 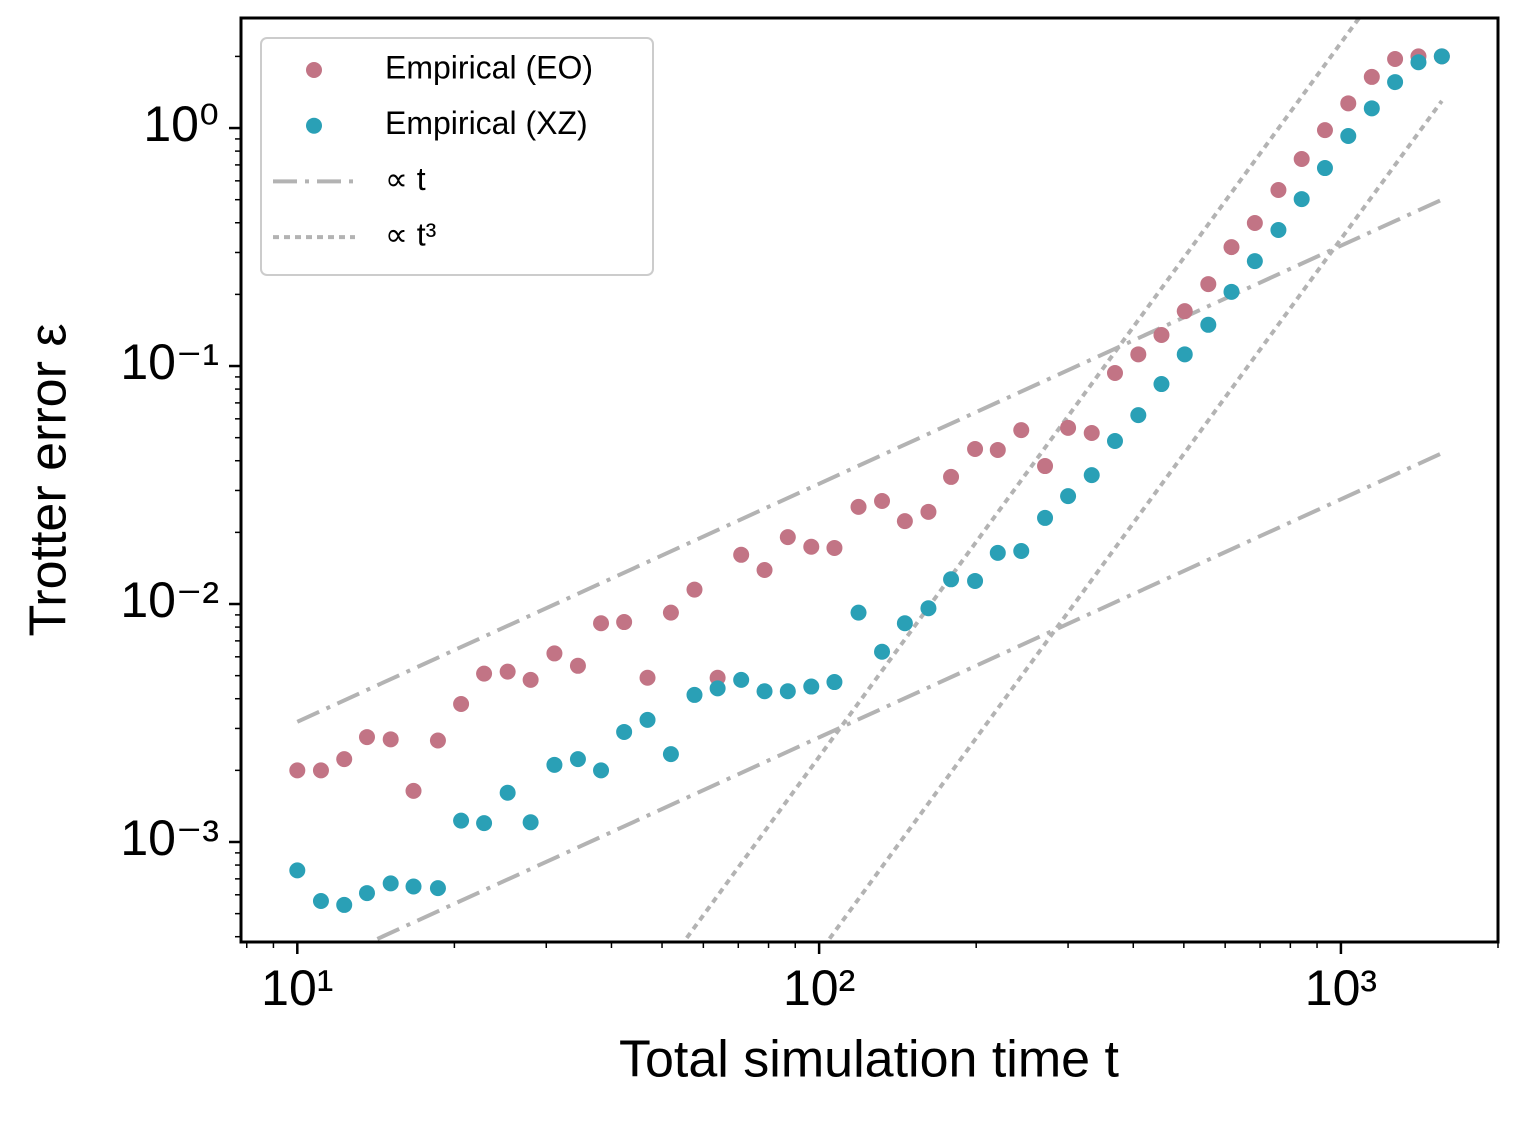 I want to click on legend-label: Empirical (EO), so click(x=489, y=67).